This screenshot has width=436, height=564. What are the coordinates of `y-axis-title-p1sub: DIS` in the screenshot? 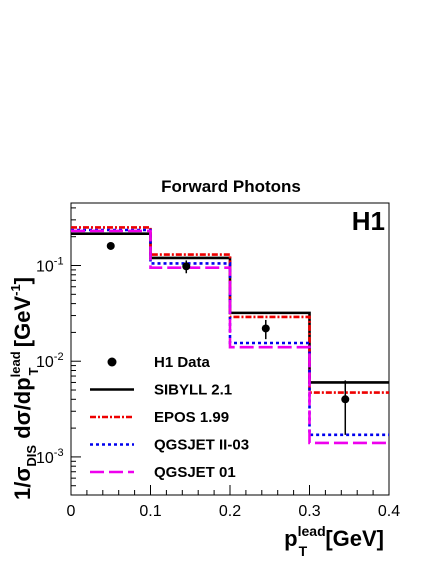 It's located at (31, 456).